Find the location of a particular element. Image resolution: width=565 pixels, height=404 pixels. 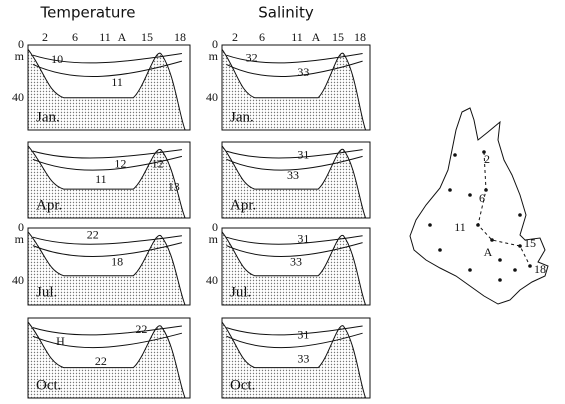

contour-label: 32 is located at coordinates (252, 57).